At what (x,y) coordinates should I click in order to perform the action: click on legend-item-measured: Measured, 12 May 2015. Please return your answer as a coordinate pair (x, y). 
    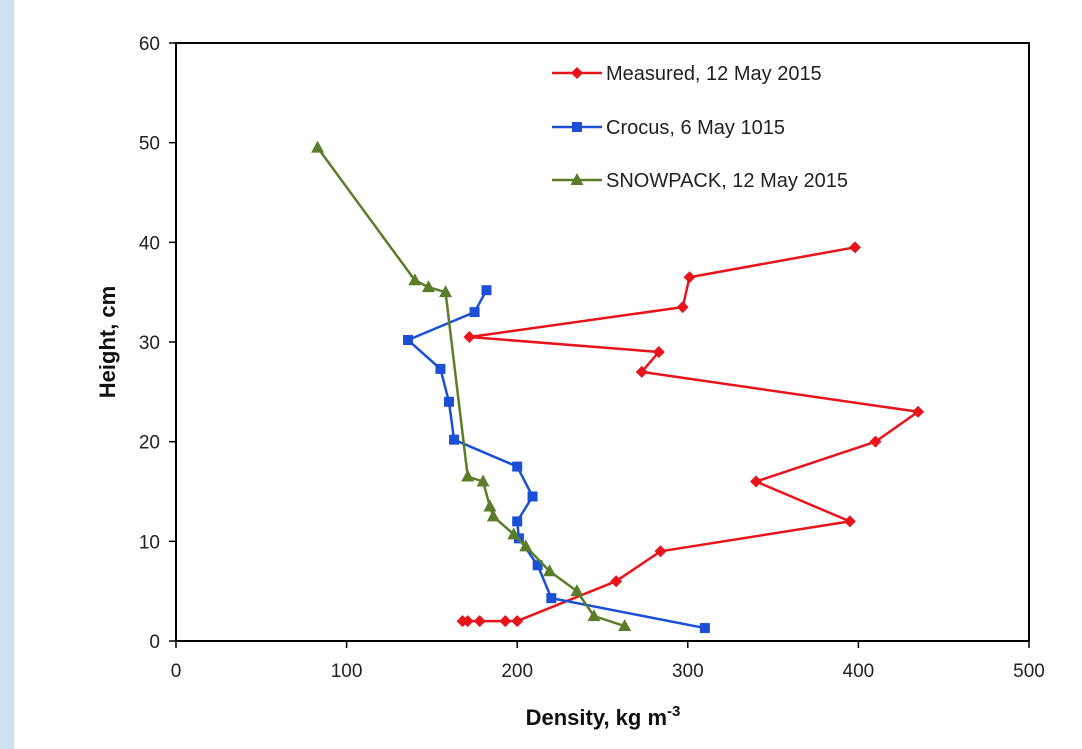
    Looking at the image, I should click on (687, 74).